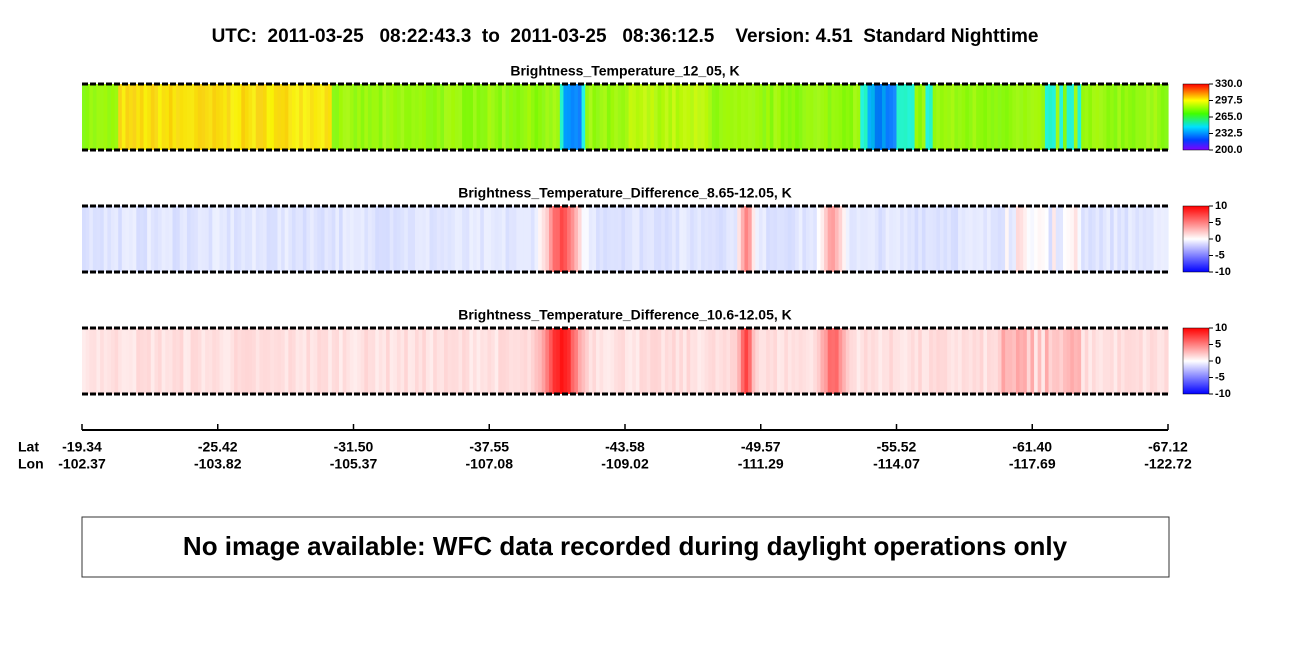 The width and height of the screenshot is (1300, 667). Describe the element at coordinates (489, 447) in the screenshot. I see `lat-tick-label: -37.55` at that location.